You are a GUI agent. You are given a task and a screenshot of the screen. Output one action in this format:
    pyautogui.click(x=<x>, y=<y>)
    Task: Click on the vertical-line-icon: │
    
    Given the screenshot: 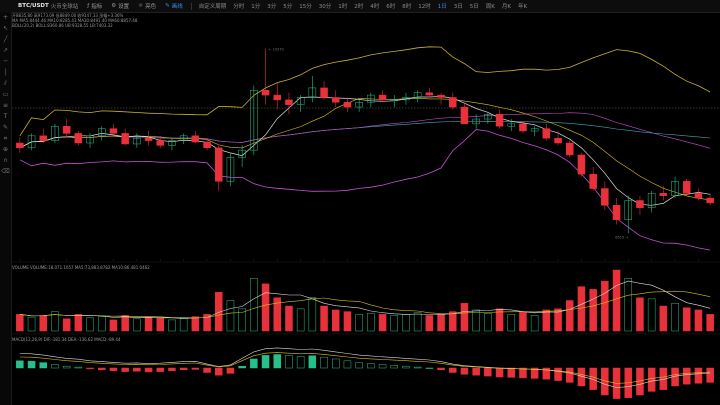 What is the action you would take?
    pyautogui.click(x=5, y=72)
    